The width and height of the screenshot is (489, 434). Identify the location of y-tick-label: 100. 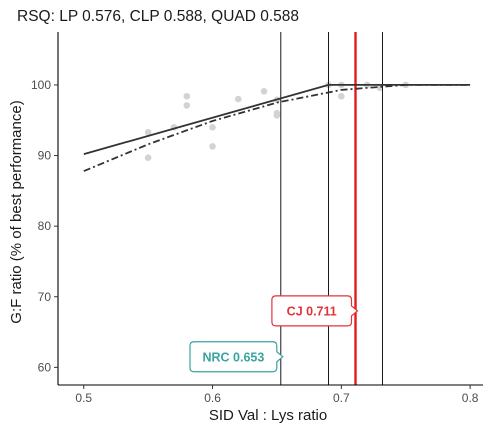
(41, 85).